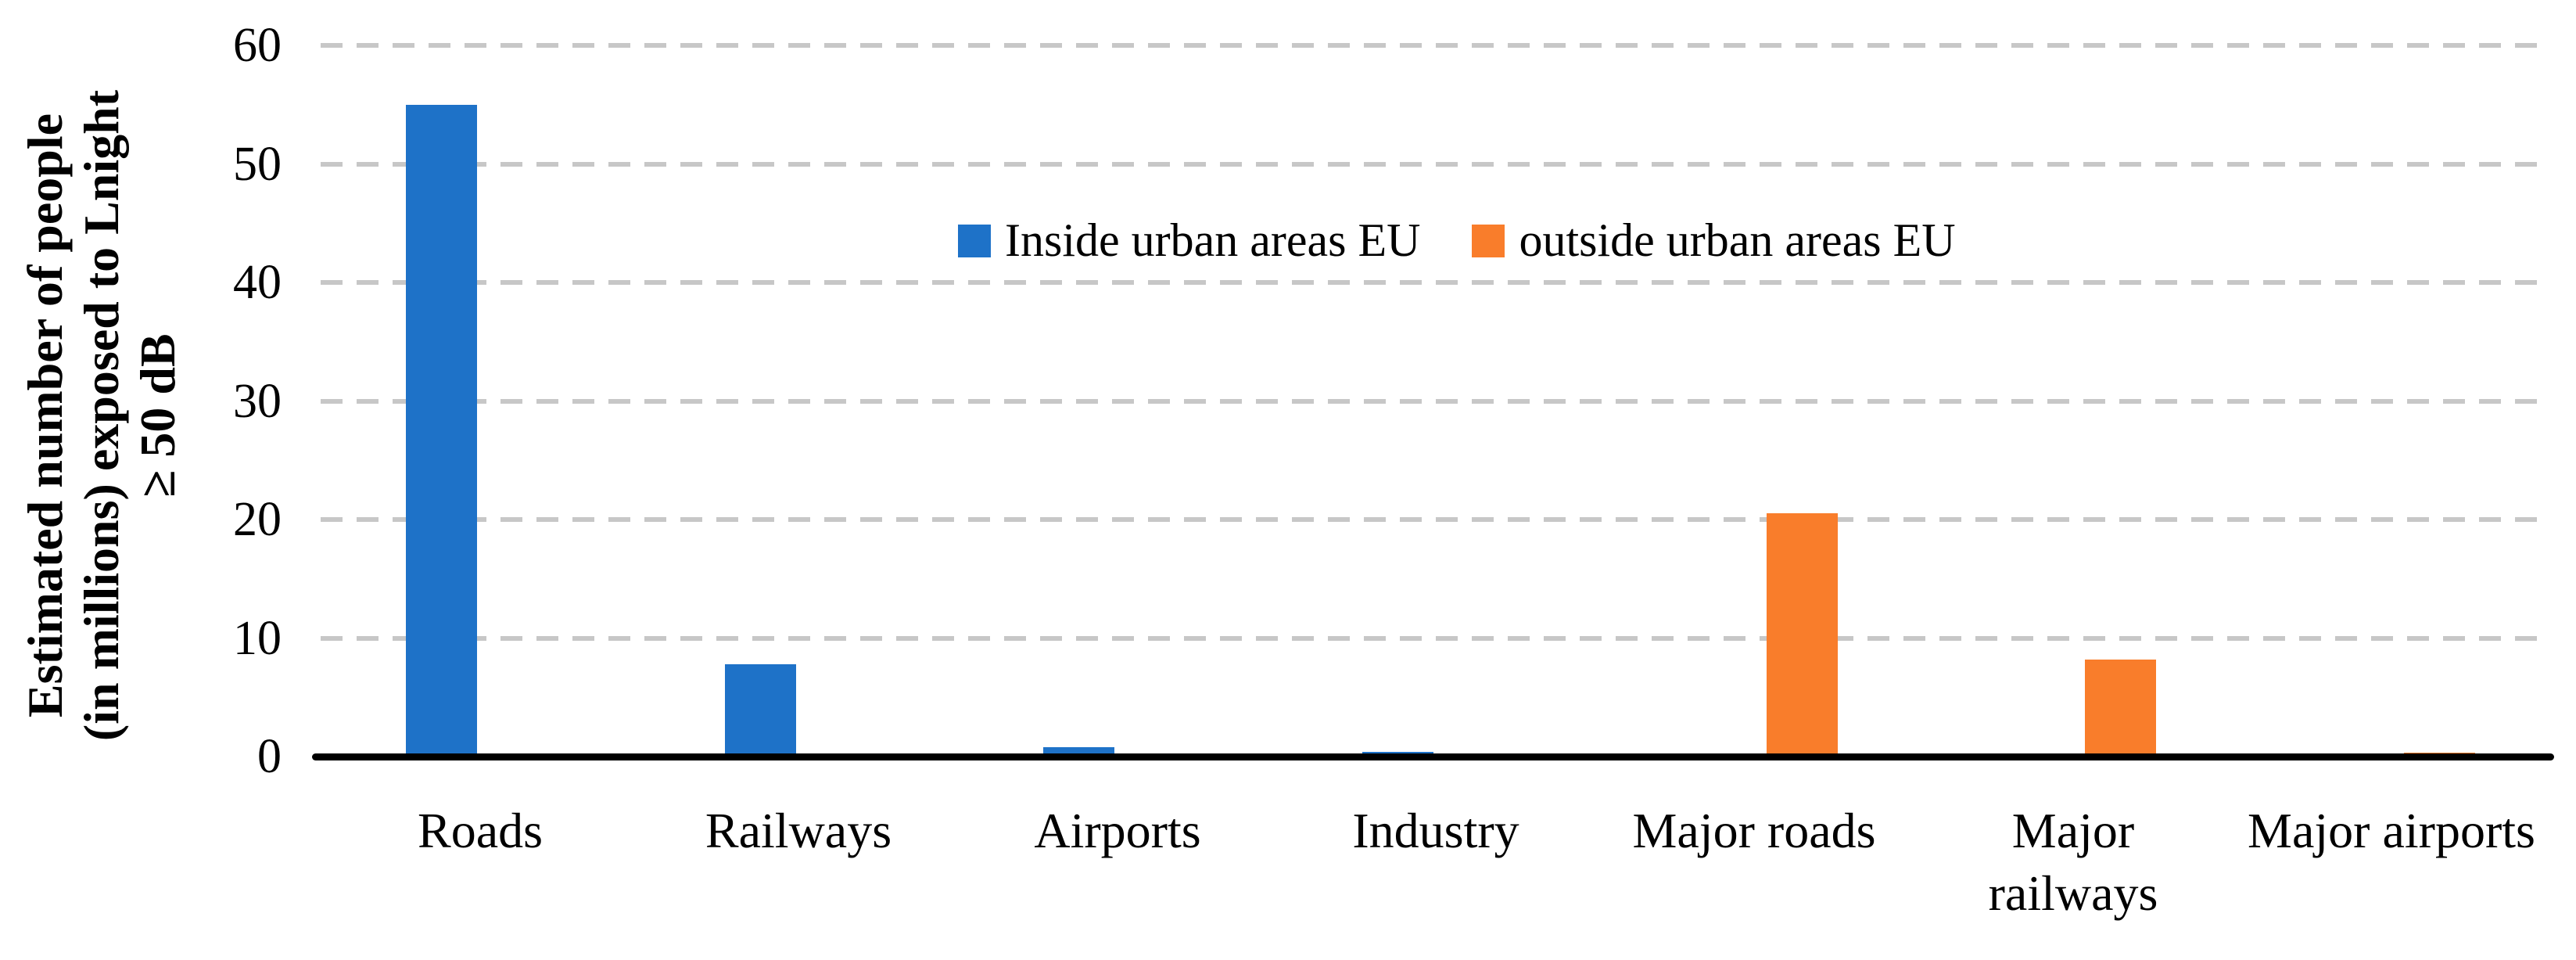 The image size is (2576, 960). What do you see at coordinates (1754, 830) in the screenshot?
I see `x-label-major-roads: Major roads` at bounding box center [1754, 830].